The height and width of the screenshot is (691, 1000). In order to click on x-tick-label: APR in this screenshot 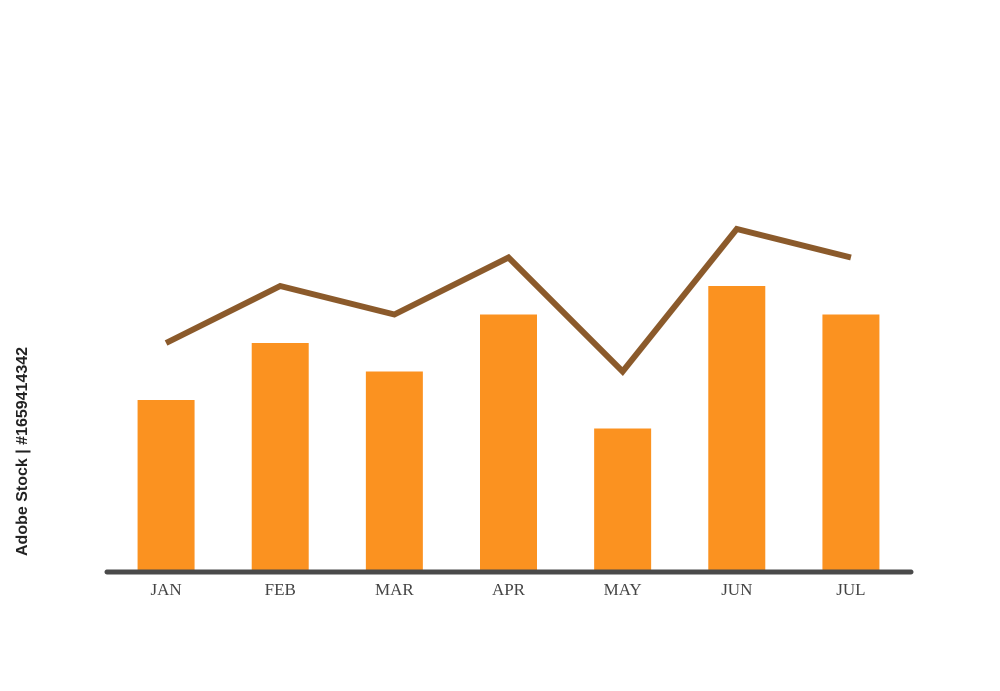, I will do `click(509, 589)`.